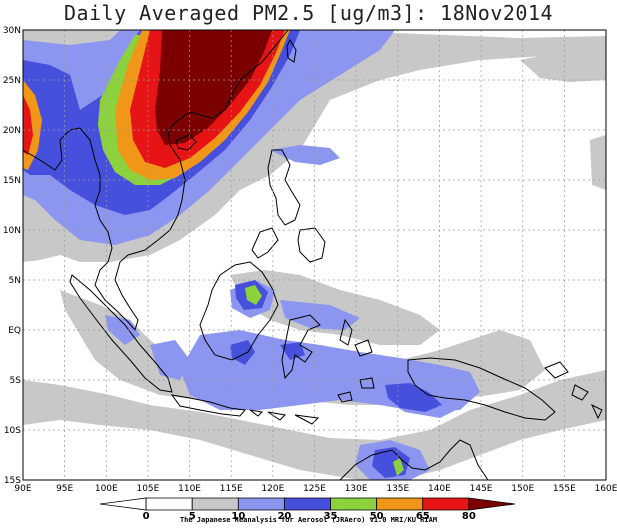 Image resolution: width=617 pixels, height=529 pixels. What do you see at coordinates (606, 489) in the screenshot?
I see `lon-label: 160E` at bounding box center [606, 489].